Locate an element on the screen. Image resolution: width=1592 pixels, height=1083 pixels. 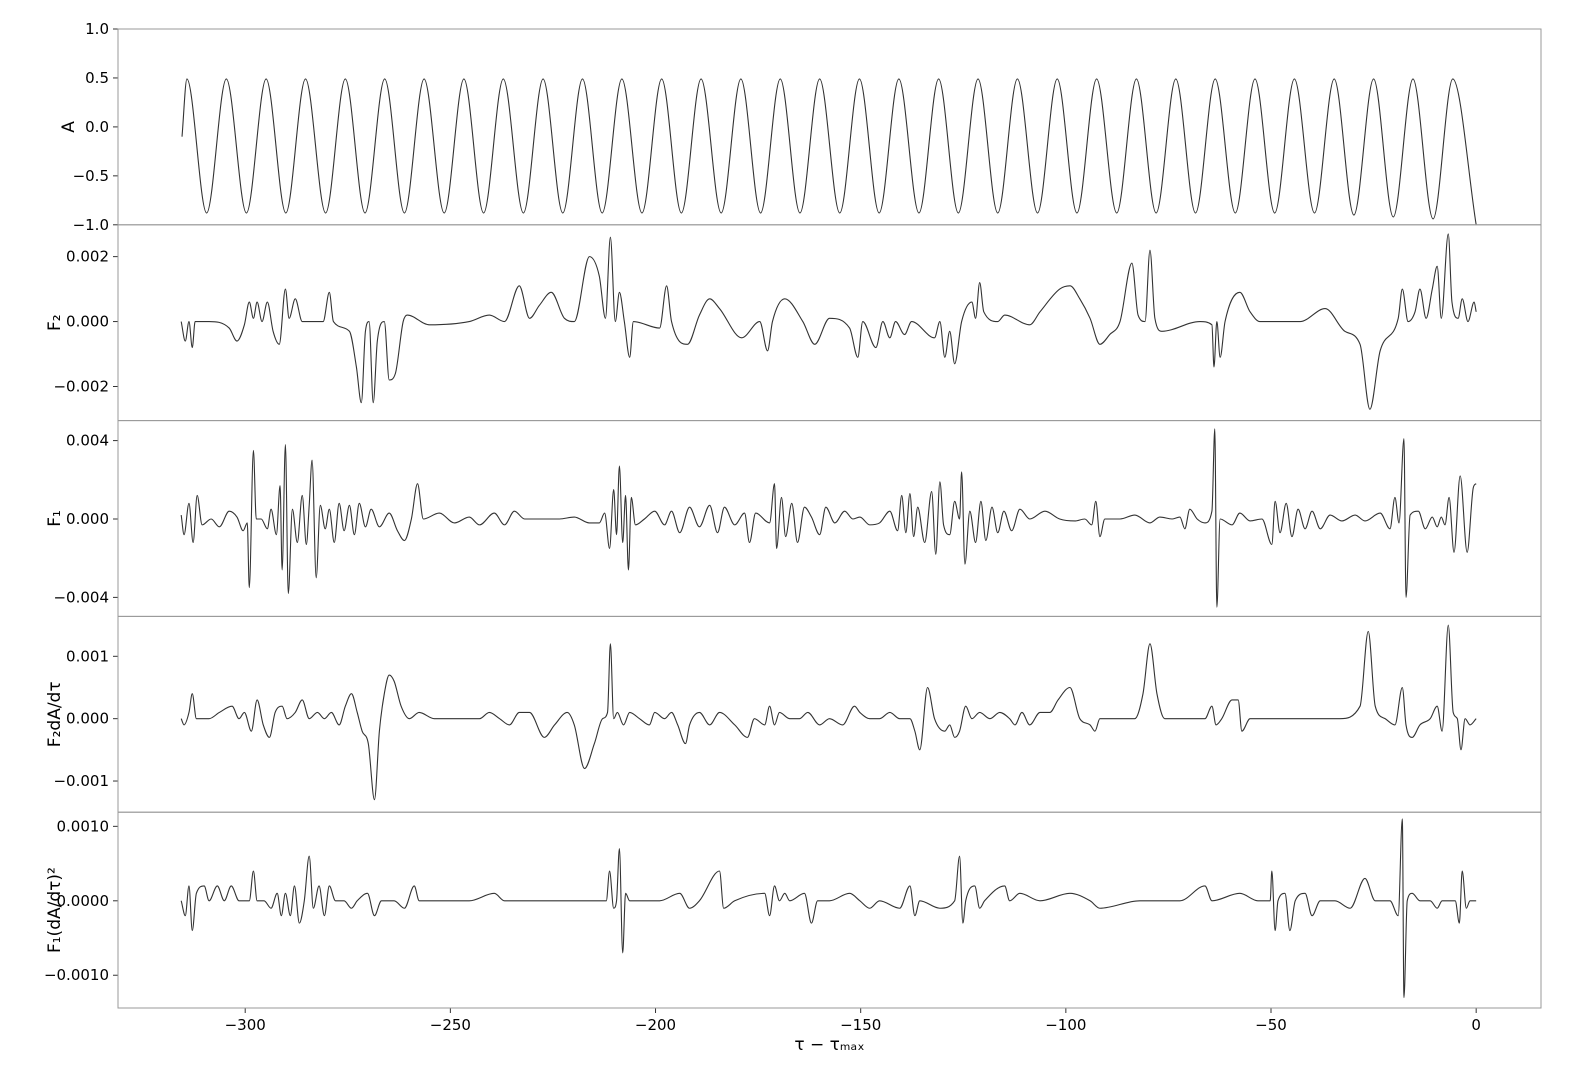
y-tick-label: 0.5 is located at coordinates (97, 78).